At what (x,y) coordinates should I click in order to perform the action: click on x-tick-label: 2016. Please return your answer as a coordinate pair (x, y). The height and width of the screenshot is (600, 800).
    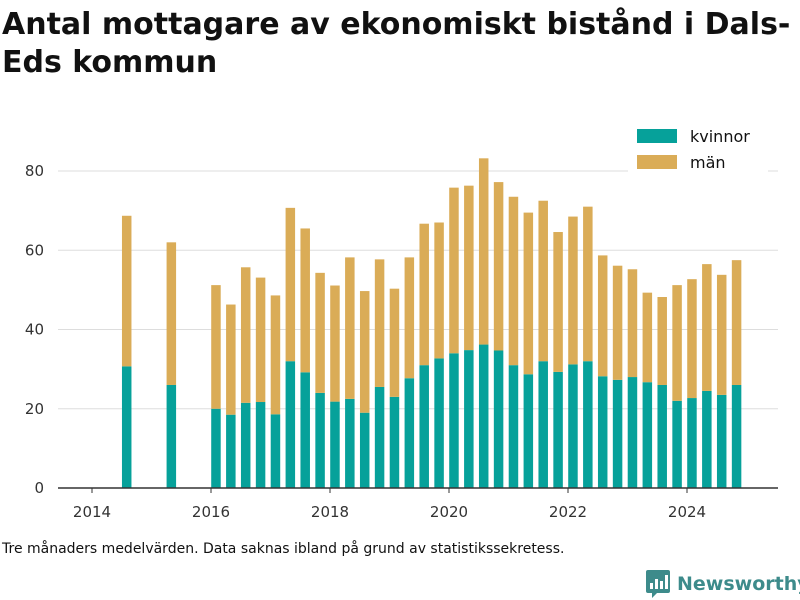
    Looking at the image, I should click on (211, 512).